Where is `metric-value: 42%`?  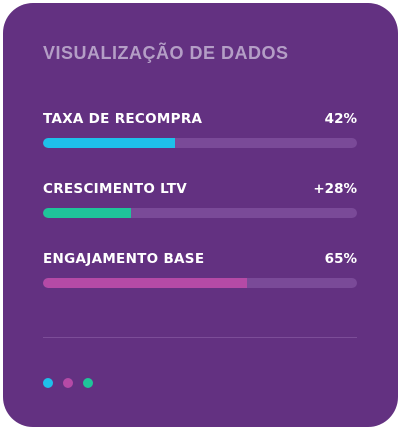
metric-value: 42% is located at coordinates (340, 119).